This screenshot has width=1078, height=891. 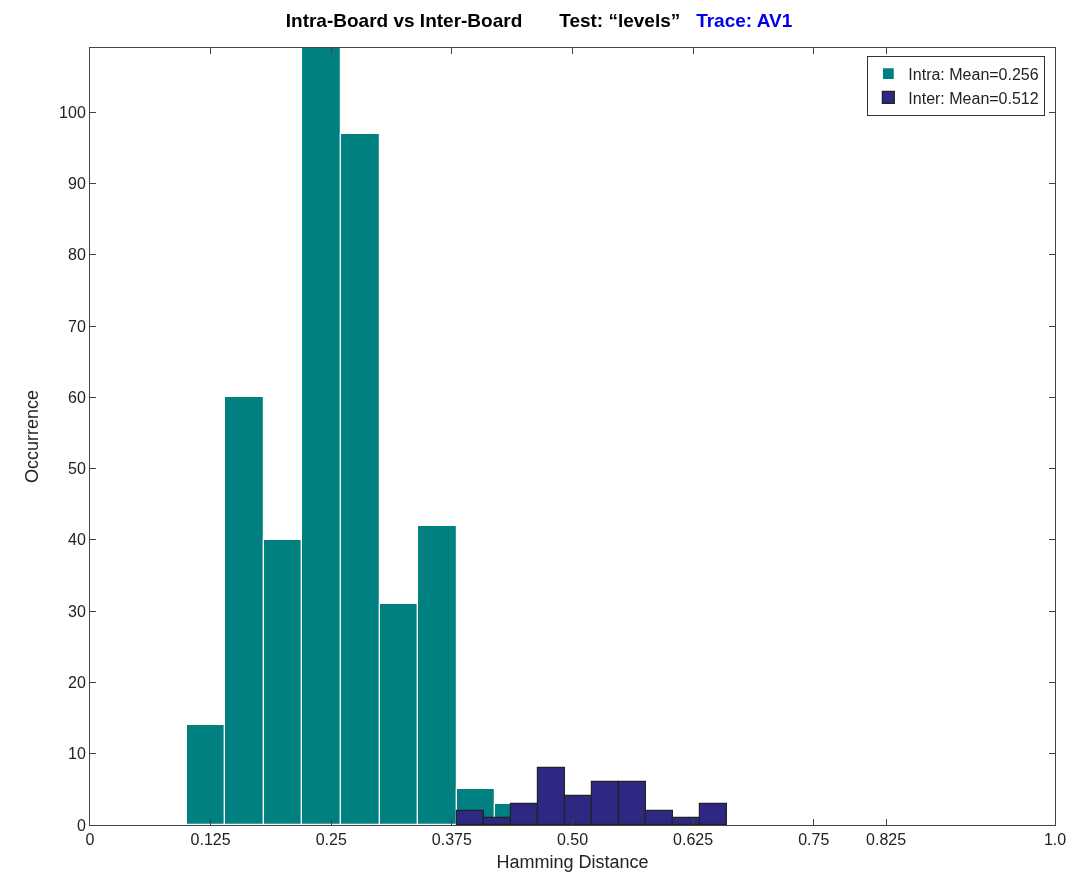 What do you see at coordinates (72, 112) in the screenshot?
I see `y-tick-label: 100` at bounding box center [72, 112].